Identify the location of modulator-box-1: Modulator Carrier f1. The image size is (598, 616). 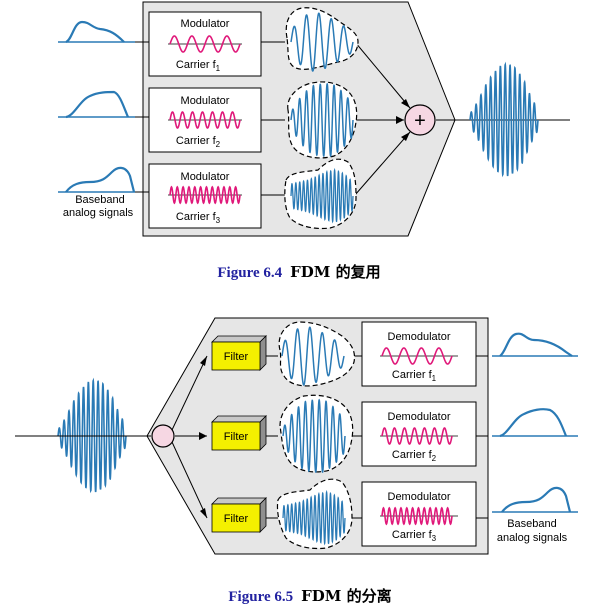
(205, 44).